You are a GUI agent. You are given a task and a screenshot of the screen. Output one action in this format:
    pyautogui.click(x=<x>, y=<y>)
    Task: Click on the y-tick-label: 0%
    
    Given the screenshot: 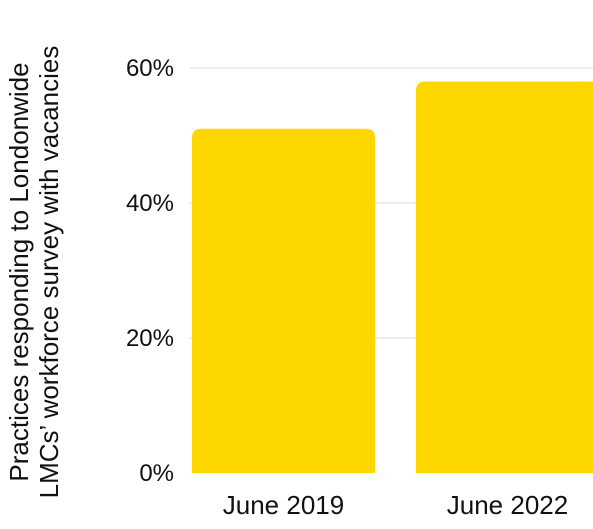 What is the action you would take?
    pyautogui.click(x=156, y=473)
    